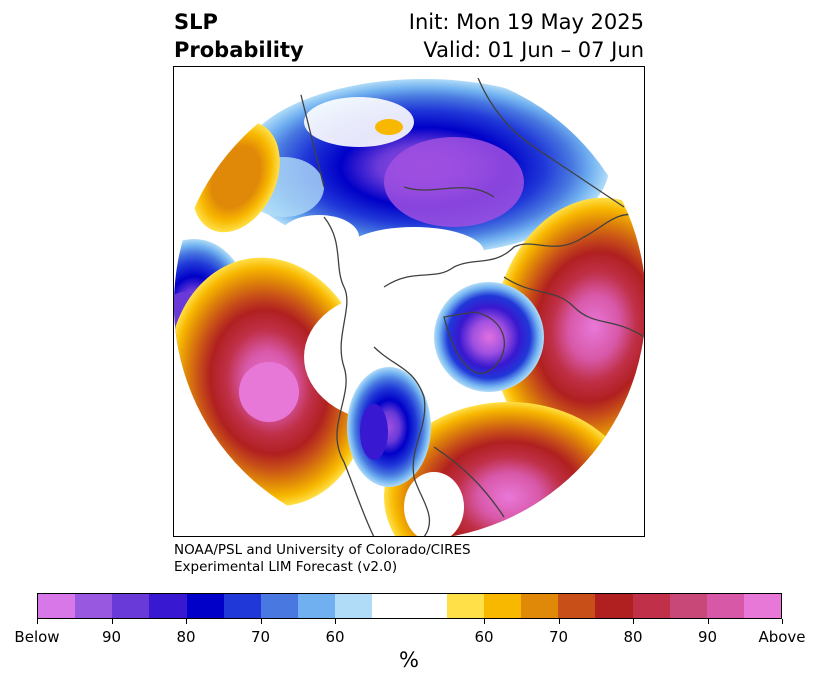  I want to click on valid-range: Valid: 01 Jun – 07 Jun, so click(533, 50).